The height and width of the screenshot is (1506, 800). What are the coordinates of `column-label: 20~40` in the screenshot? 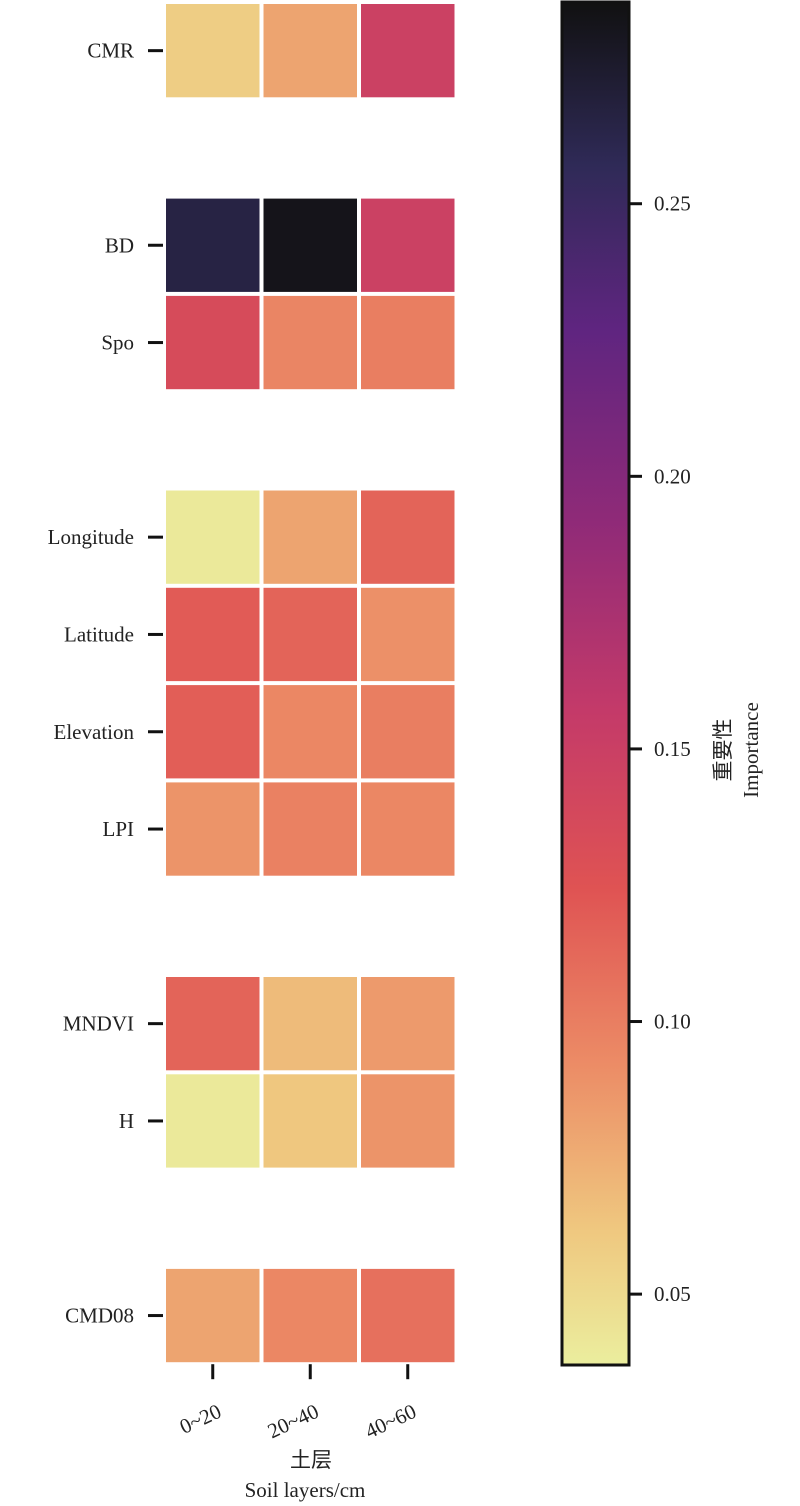 It's located at (293, 1421).